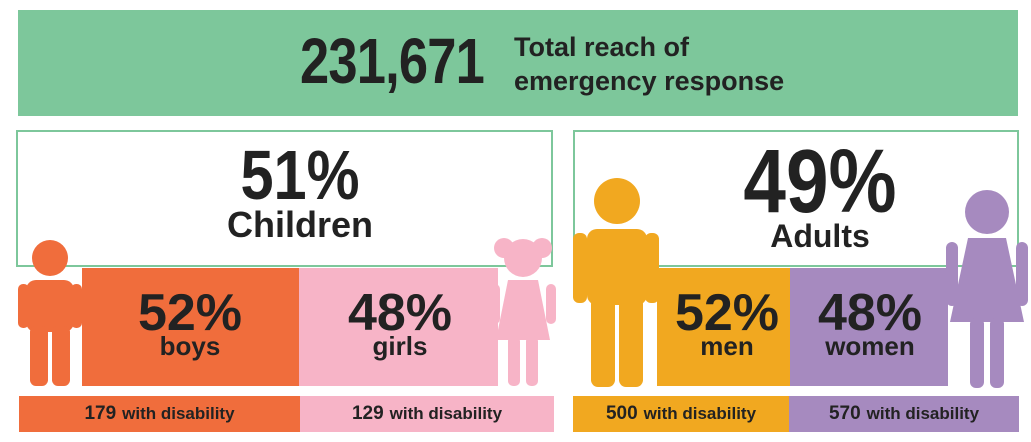 The width and height of the screenshot is (1031, 442). Describe the element at coordinates (621, 413) in the screenshot. I see `men-disability-count: 500` at that location.